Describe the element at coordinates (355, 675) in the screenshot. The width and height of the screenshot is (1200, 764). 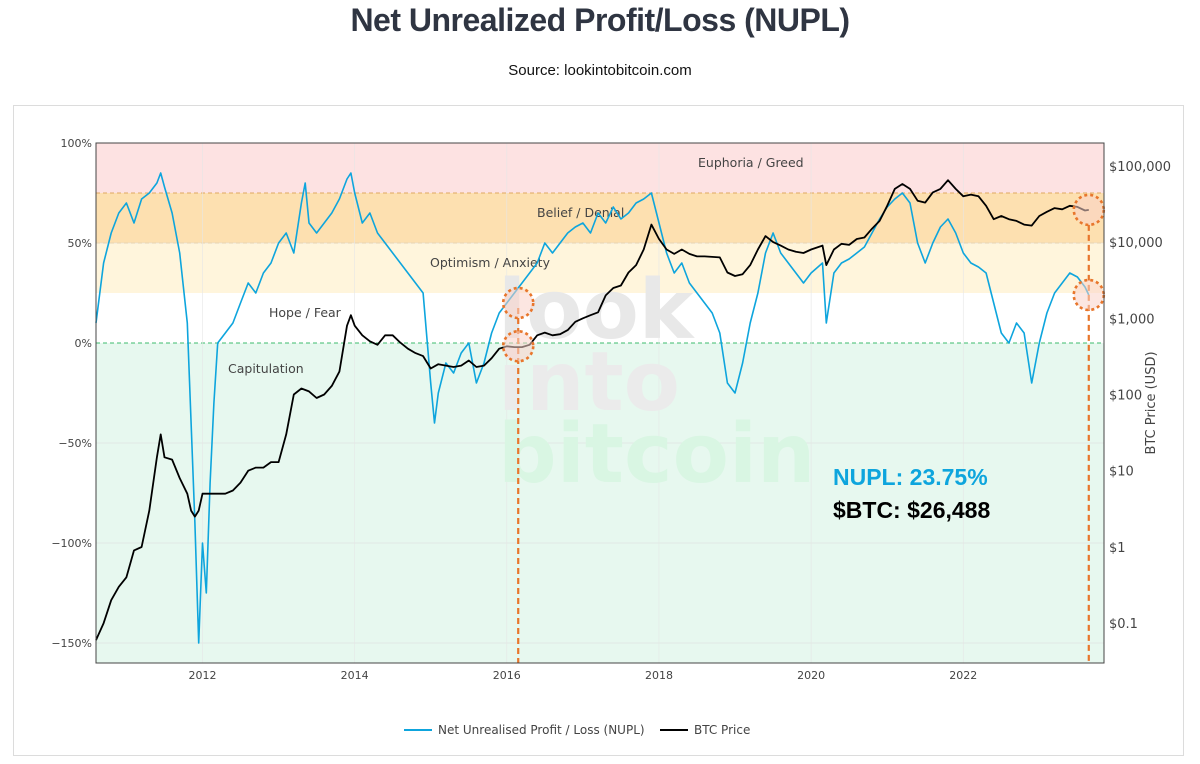
I see `x-tick: 2014` at that location.